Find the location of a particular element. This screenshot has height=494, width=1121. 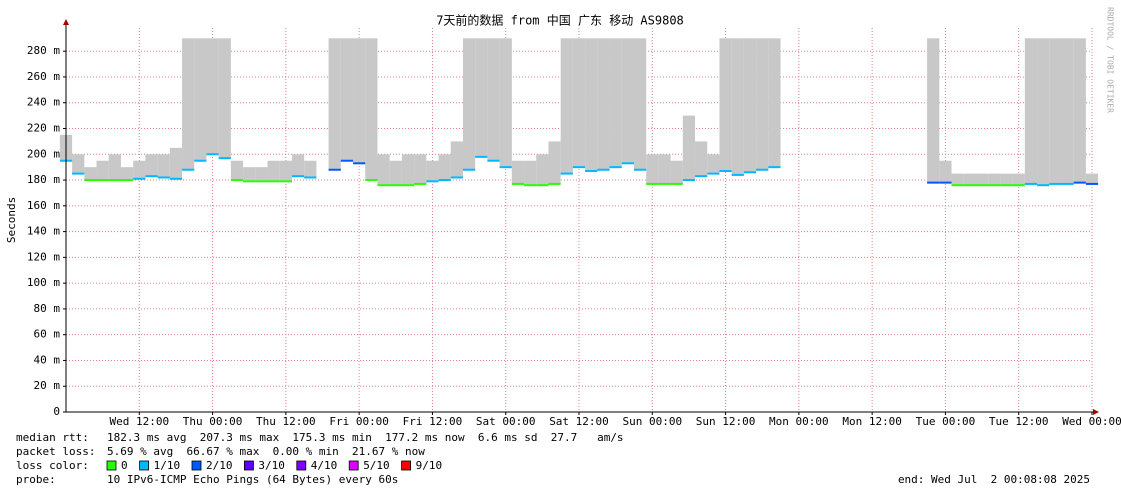

y-tick-label: 160 m is located at coordinates (43, 205).